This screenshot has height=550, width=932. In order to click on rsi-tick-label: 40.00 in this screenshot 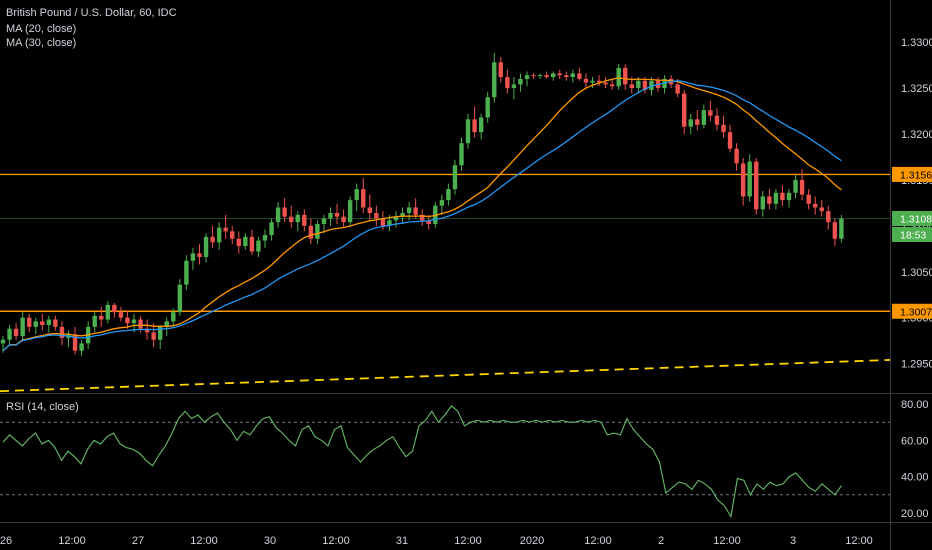, I will do `click(915, 478)`.